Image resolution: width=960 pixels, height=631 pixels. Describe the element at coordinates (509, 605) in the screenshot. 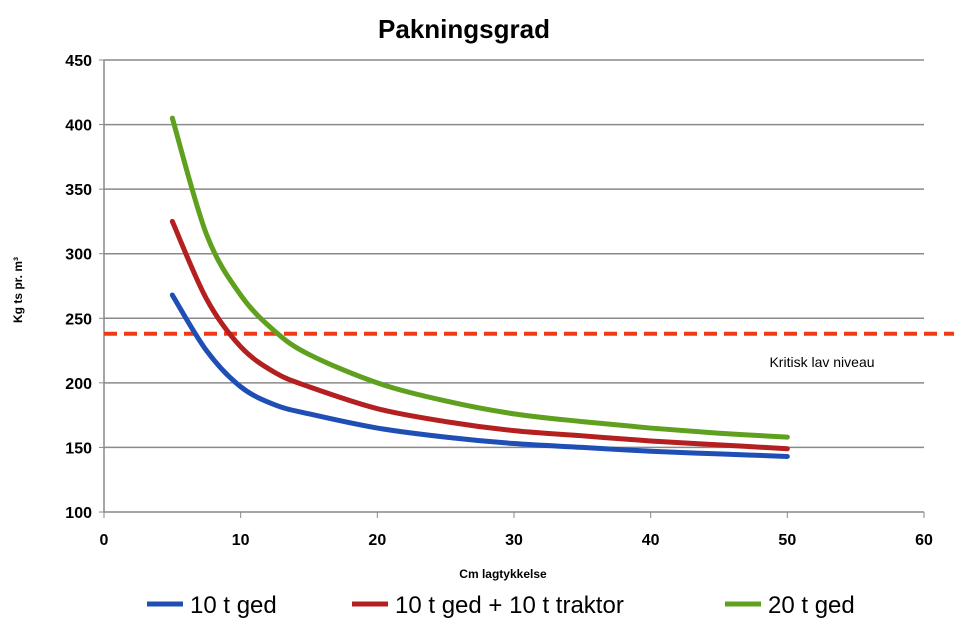

I see `legend-label-2: 10 t ged + 10 t traktor` at that location.